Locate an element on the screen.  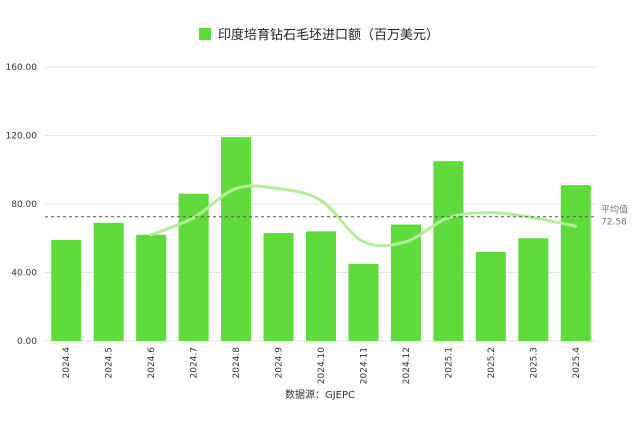
x-tick-label: 2025.3 is located at coordinates (534, 363).